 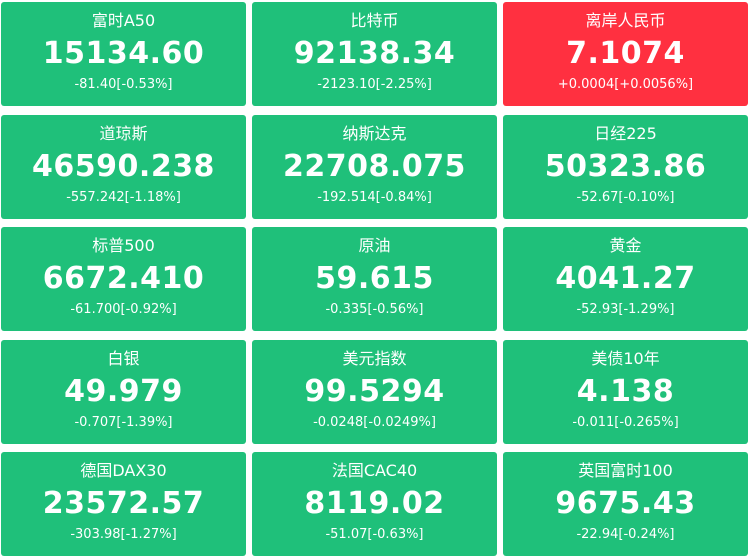 I want to click on quote-tile-ftse-100: 英国富时100 9675.43 -22.94[-0.24%], so click(x=625, y=504).